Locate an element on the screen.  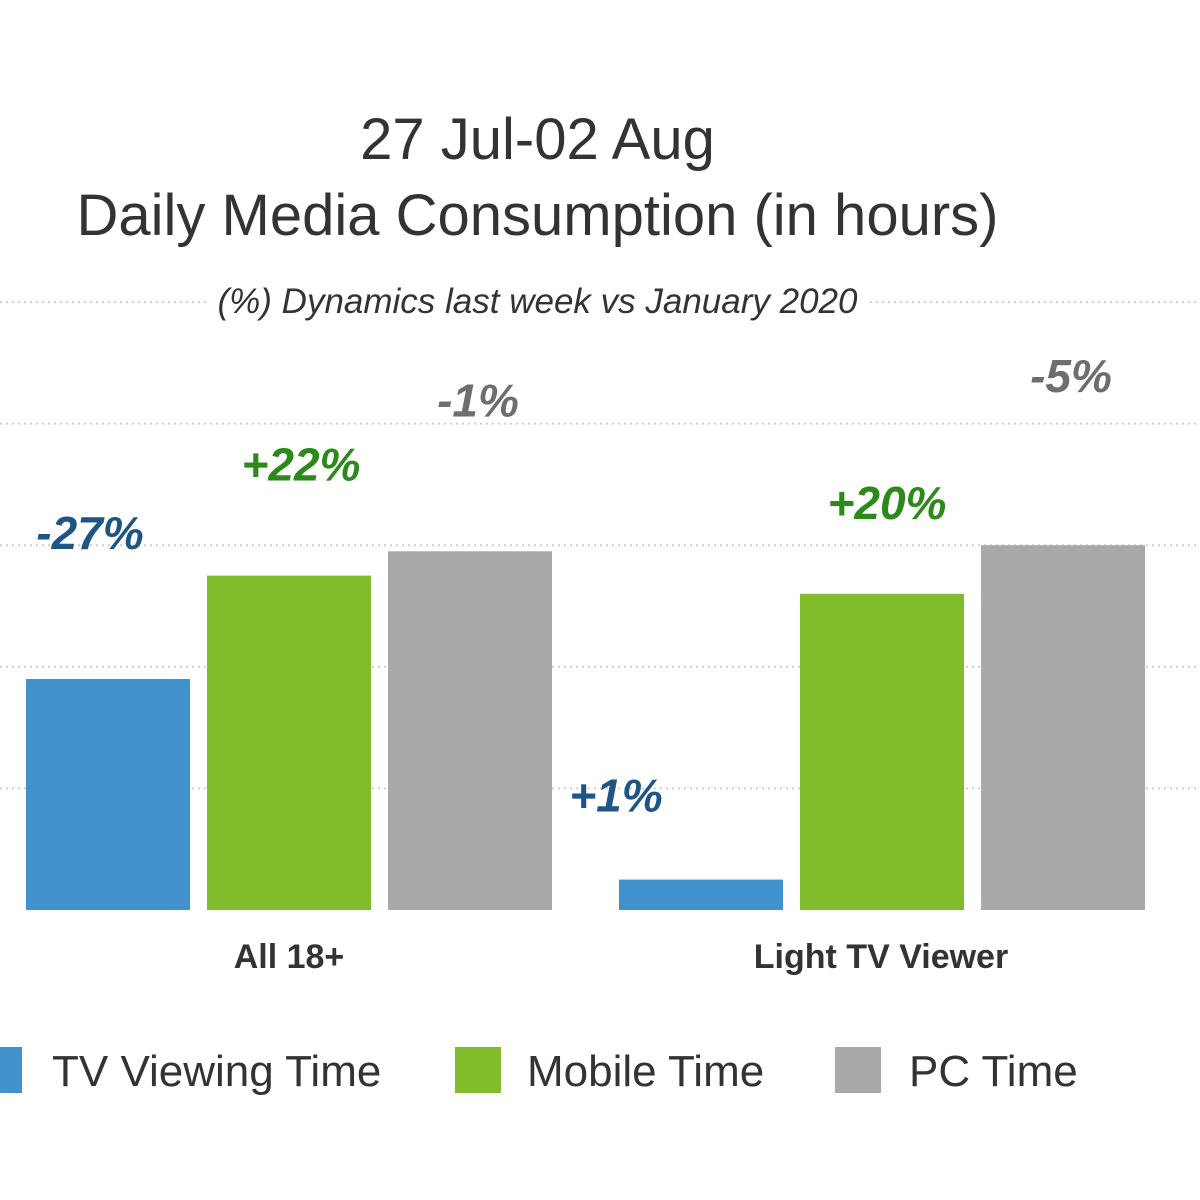
chart-note: (%) Dynamics last week vs January 2020 is located at coordinates (537, 302).